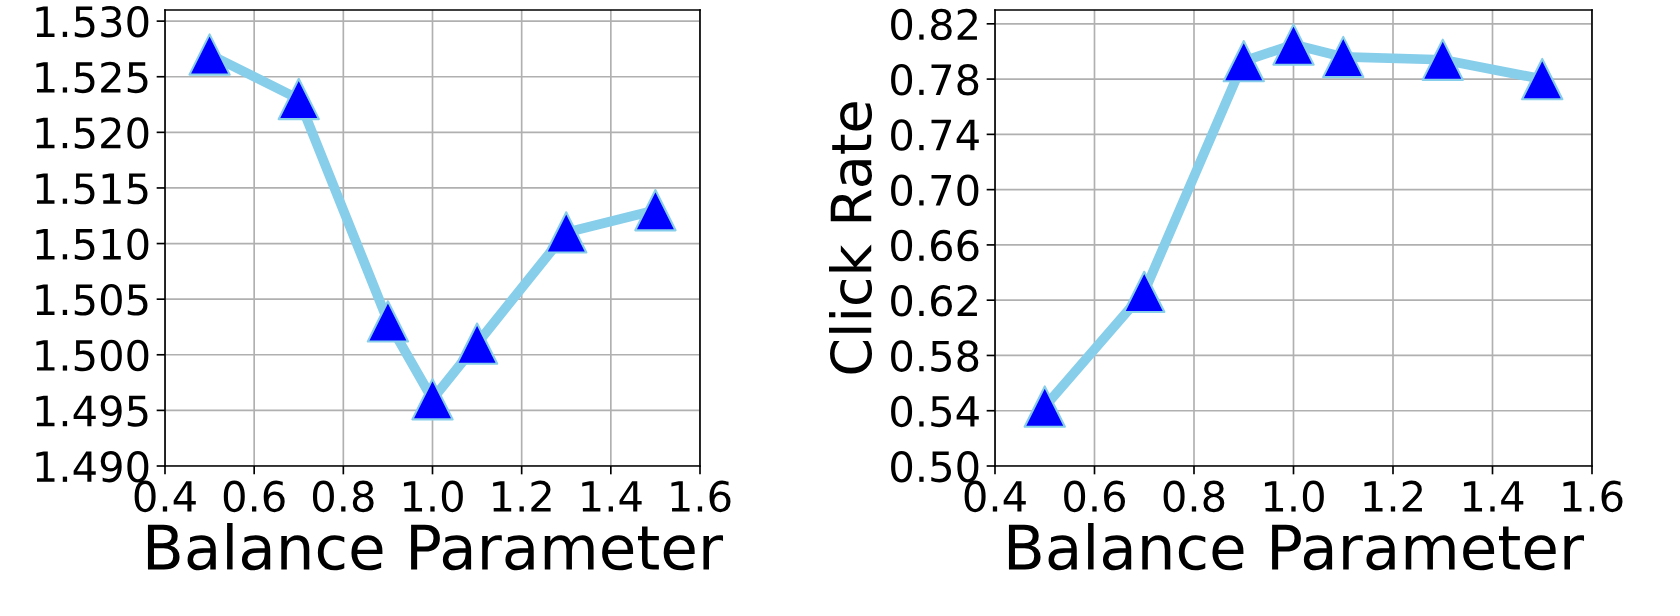 This screenshot has width=1680, height=616. Describe the element at coordinates (935, 245) in the screenshot. I see `y-tick-label: 0.66` at that location.